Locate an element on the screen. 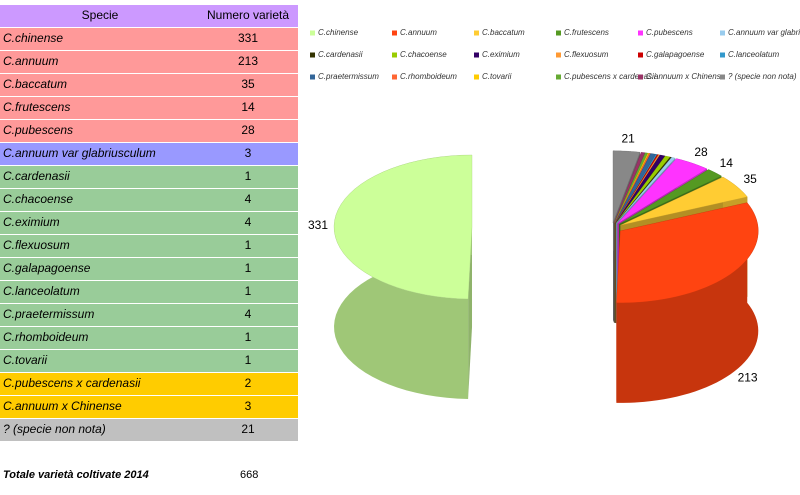 This screenshot has height=495, width=800. header-cell: Numero varietà is located at coordinates (248, 15).